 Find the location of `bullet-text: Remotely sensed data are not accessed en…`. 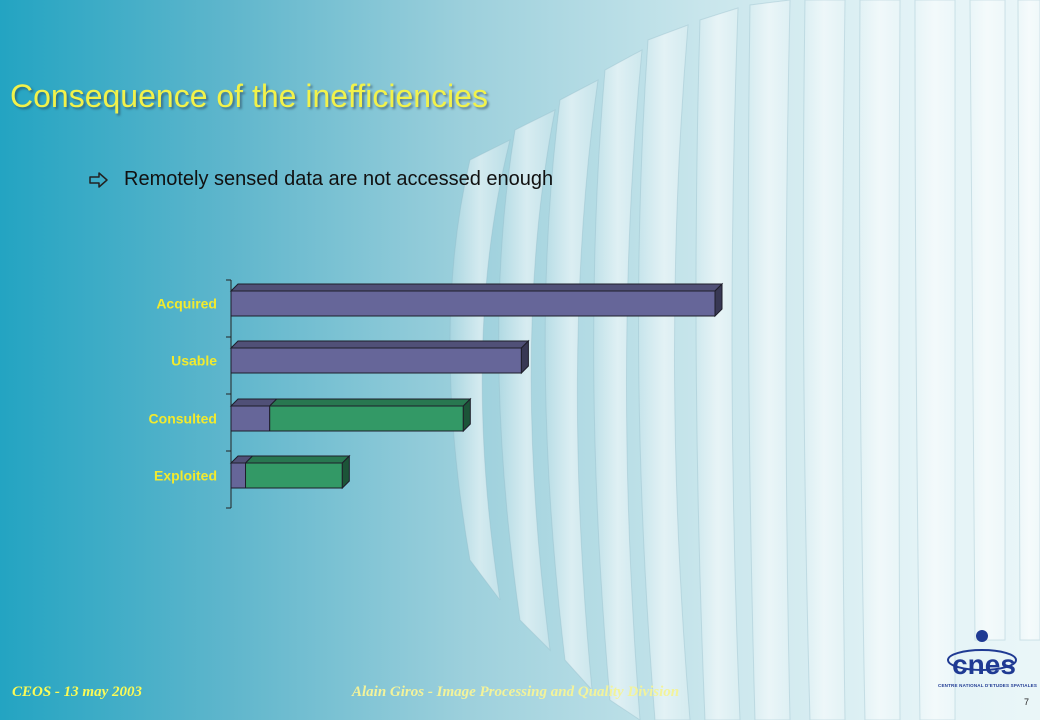

bullet-text: Remotely sensed data are not accessed en… is located at coordinates (339, 179).